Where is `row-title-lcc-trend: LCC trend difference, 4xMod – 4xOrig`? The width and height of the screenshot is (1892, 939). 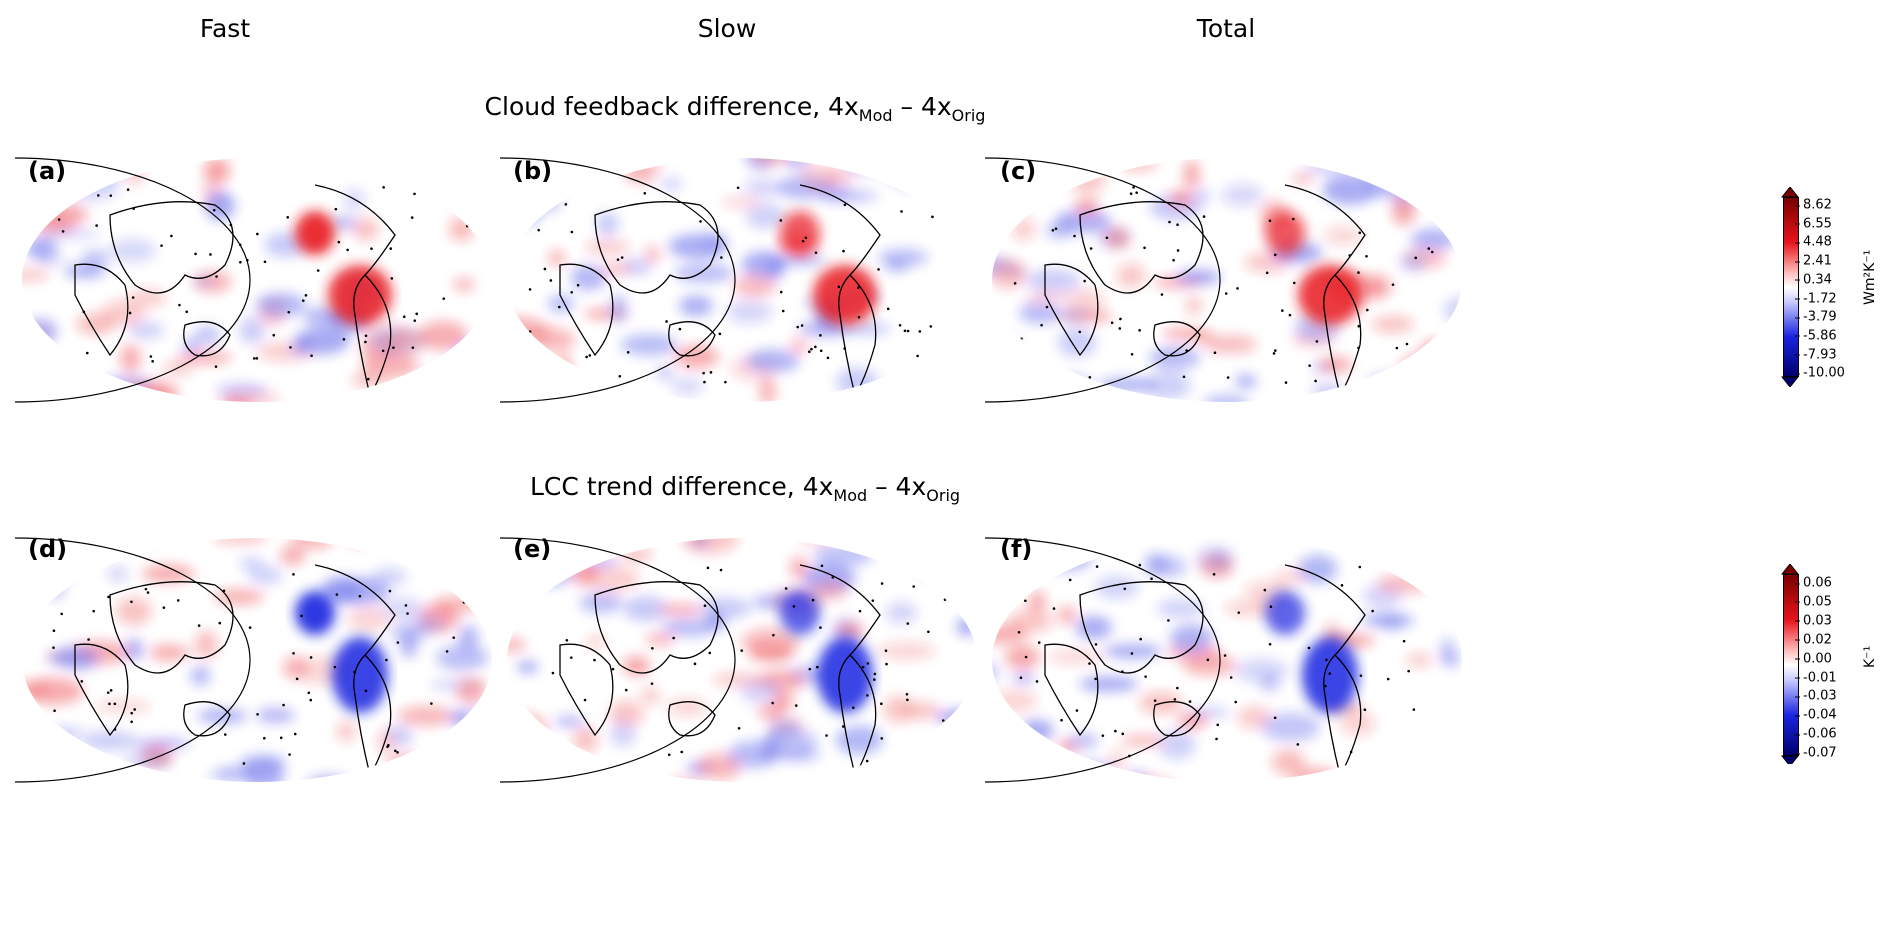 row-title-lcc-trend: LCC trend difference, 4xMod – 4xOrig is located at coordinates (745, 488).